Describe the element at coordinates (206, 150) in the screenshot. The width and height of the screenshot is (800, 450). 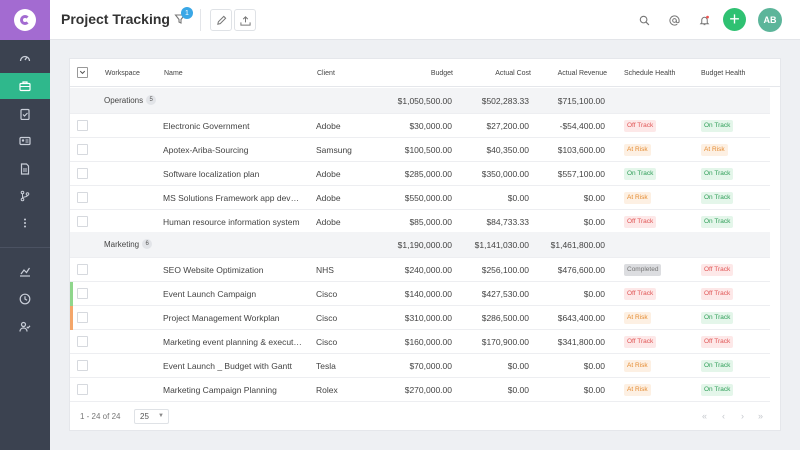
I see `project-name: Apotex-Ariba-Sourcing` at that location.